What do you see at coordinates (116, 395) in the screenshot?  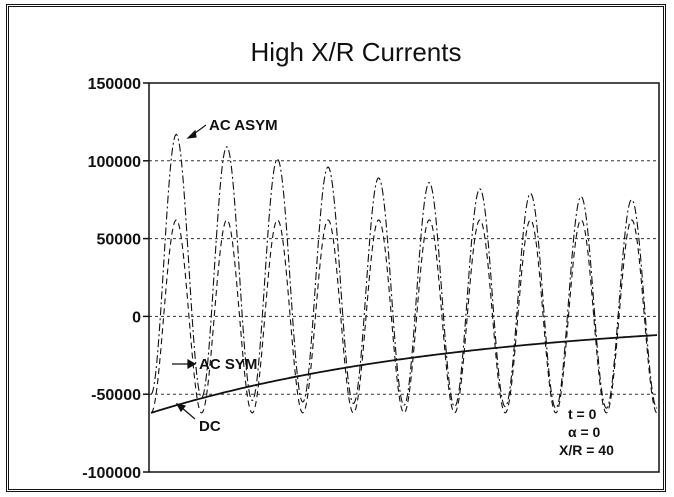 I see `y-tick-label: -50000` at bounding box center [116, 395].